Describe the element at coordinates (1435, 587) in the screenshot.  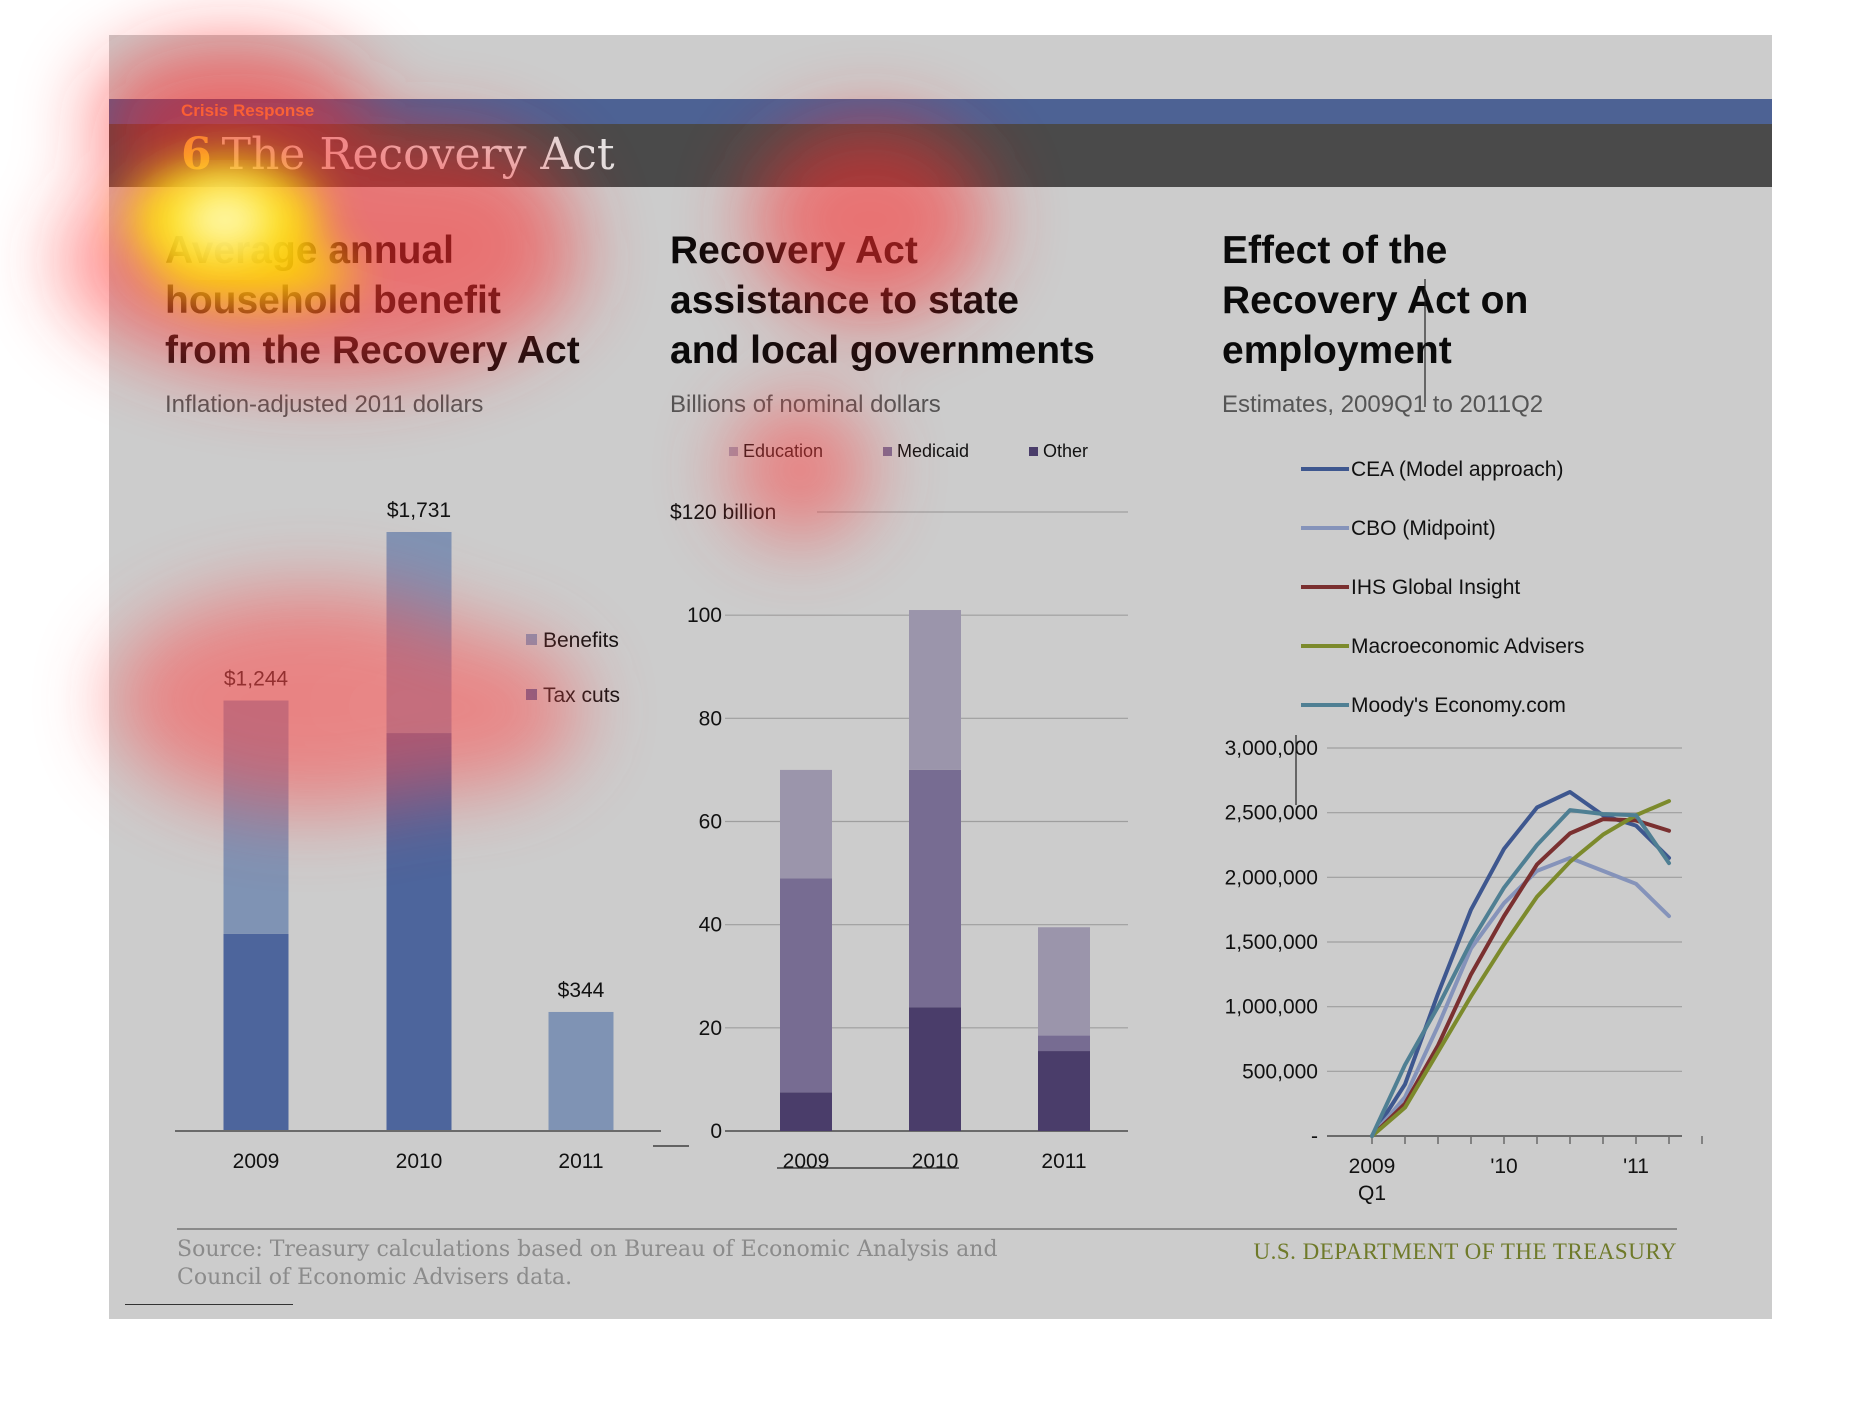
I see `legend-label-series-ihs: IHS Global Insight` at that location.